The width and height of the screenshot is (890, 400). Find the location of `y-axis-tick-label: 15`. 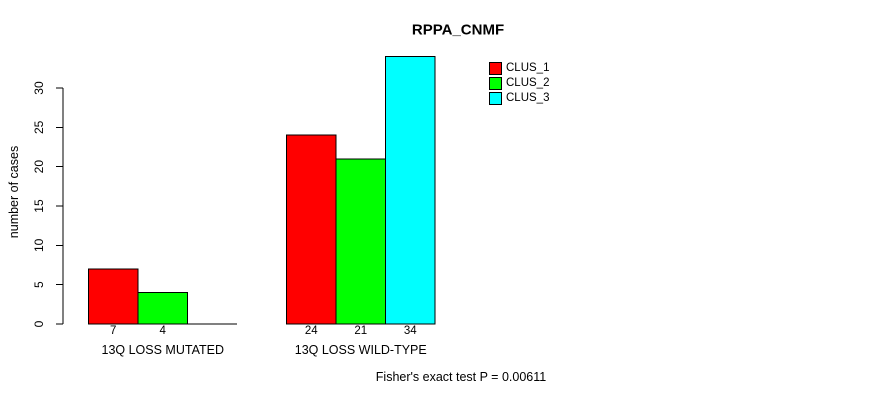

y-axis-tick-label: 15 is located at coordinates (39, 206).